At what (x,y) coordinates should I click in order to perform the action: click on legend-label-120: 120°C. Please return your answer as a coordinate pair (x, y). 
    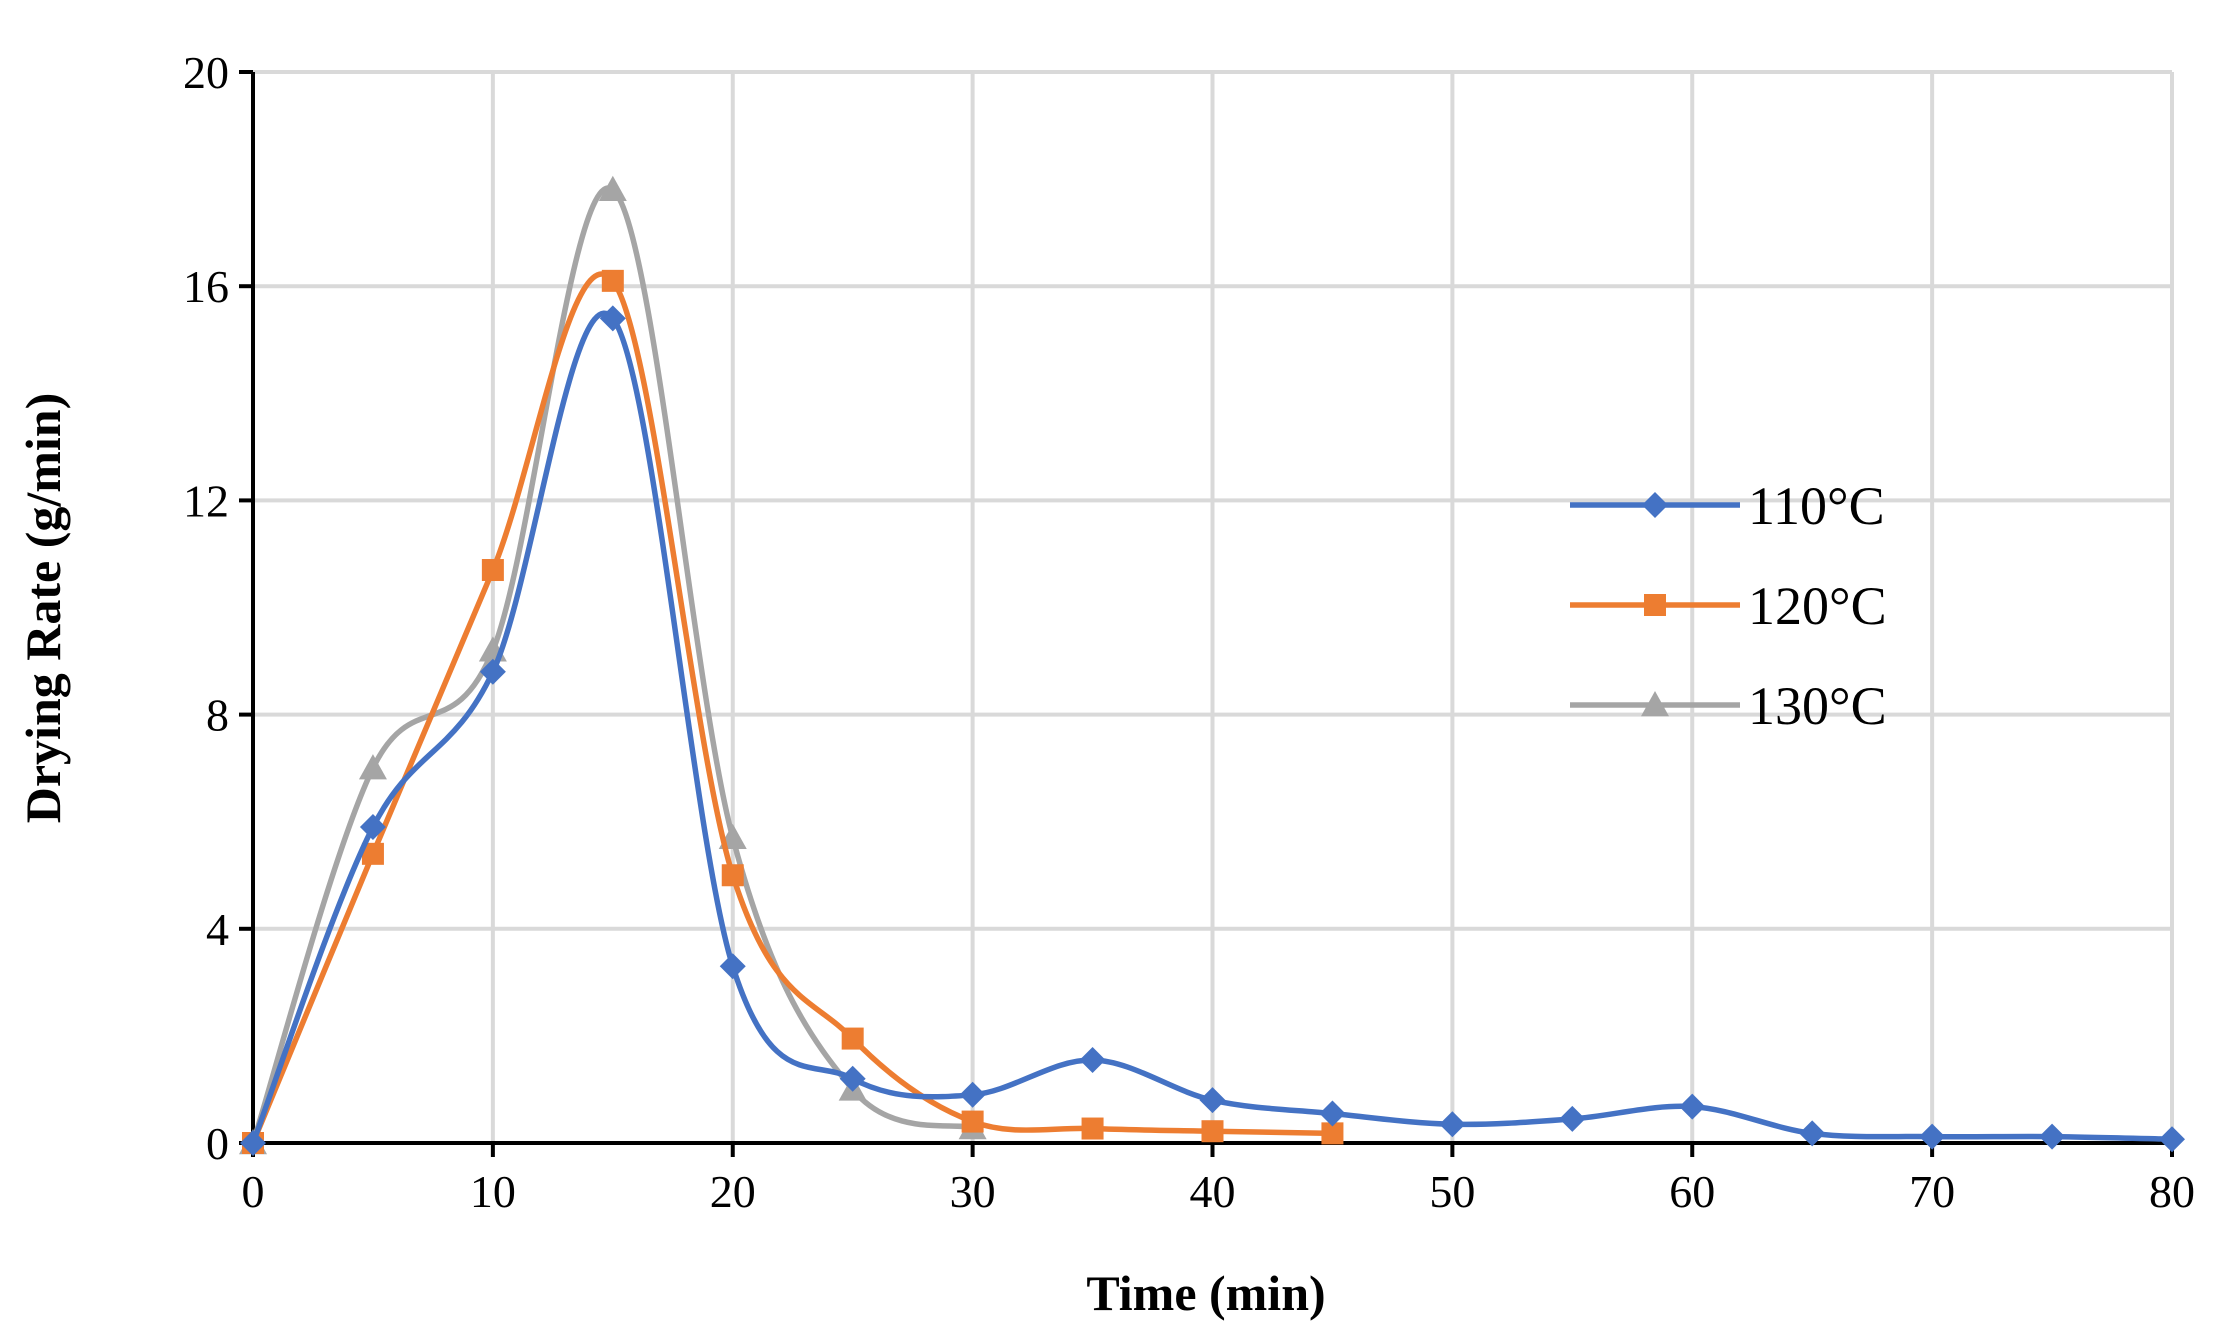
    Looking at the image, I should click on (1817, 606).